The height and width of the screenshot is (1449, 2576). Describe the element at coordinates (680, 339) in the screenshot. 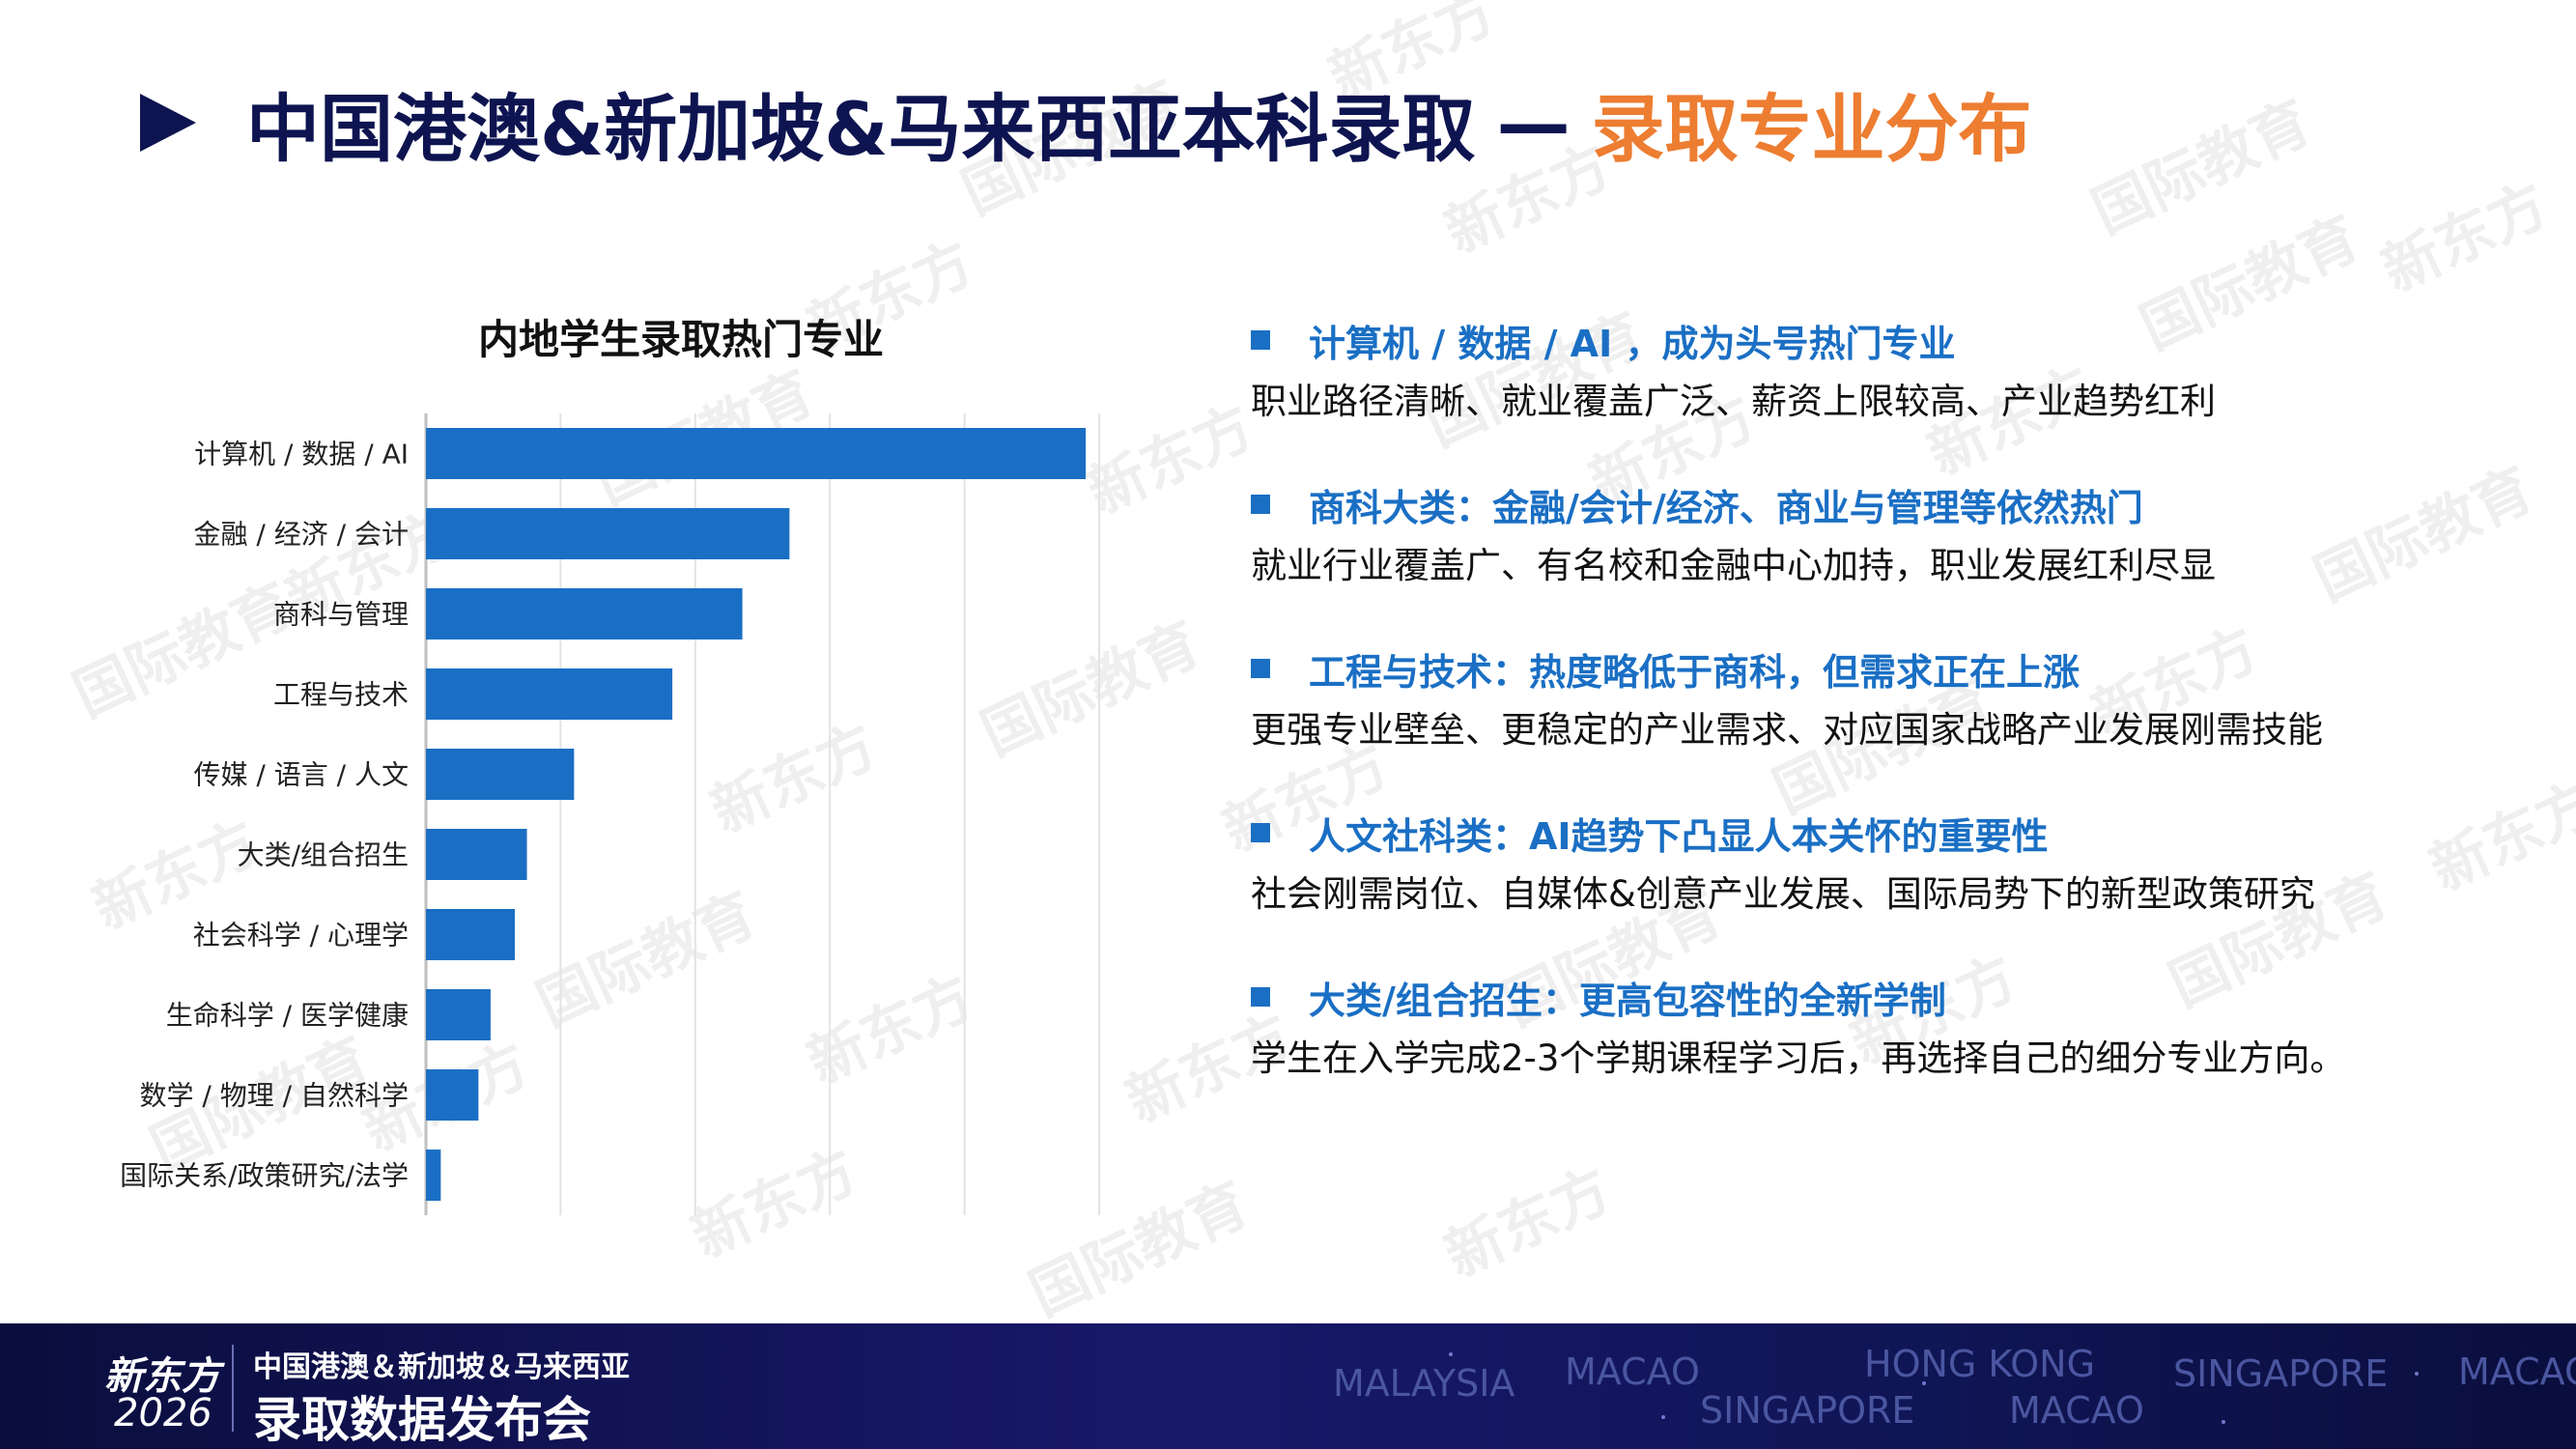

I see `chart-title: 内地学生录取热门专业` at that location.